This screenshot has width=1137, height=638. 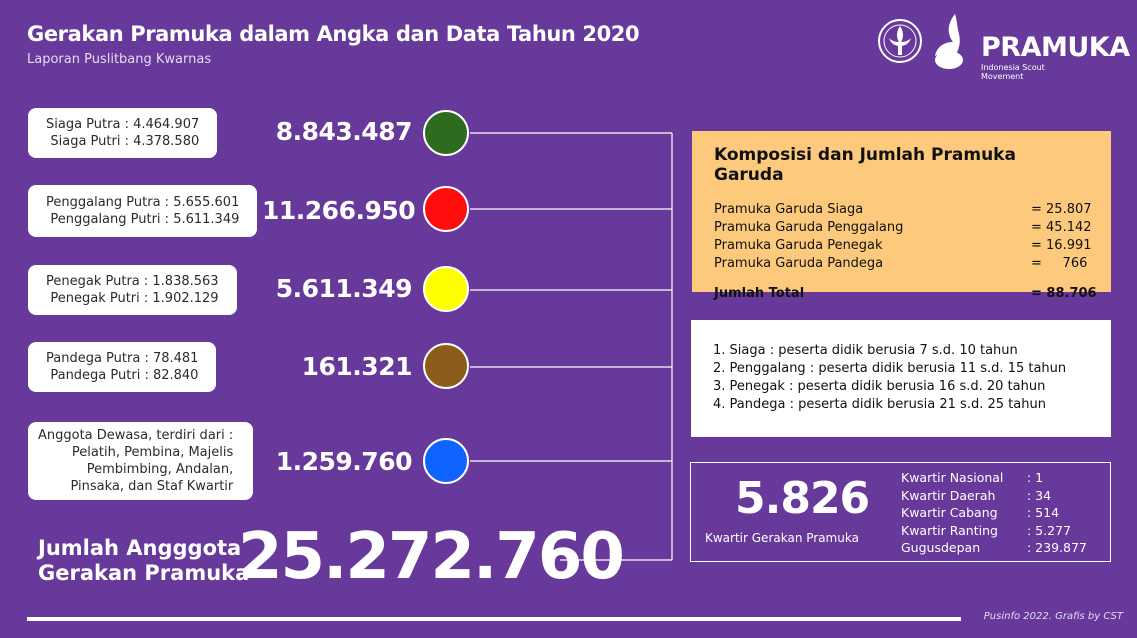 What do you see at coordinates (901, 263) in the screenshot?
I see `garuda-row: Pramuka Garuda Pandega = 766` at bounding box center [901, 263].